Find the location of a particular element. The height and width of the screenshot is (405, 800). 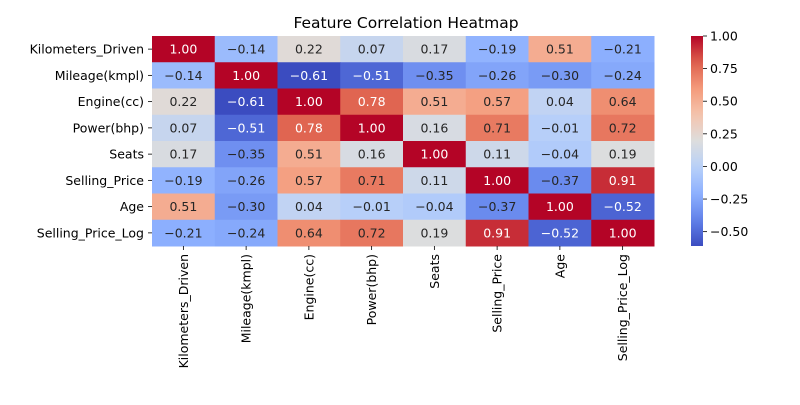

colorbar-tick-label: 0.25 is located at coordinates (724, 133).